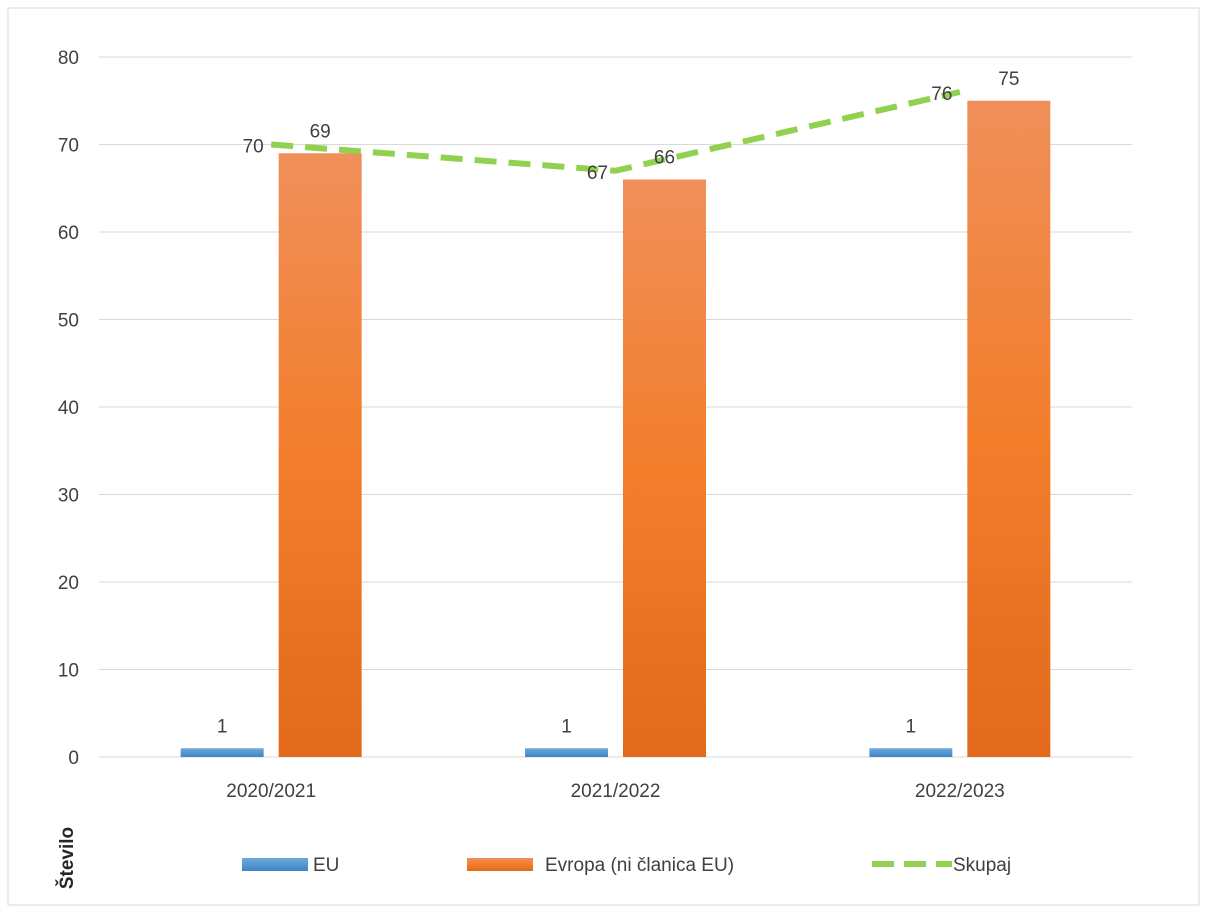  Describe the element at coordinates (222, 726) in the screenshot. I see `bar-label-0-0: 1` at that location.